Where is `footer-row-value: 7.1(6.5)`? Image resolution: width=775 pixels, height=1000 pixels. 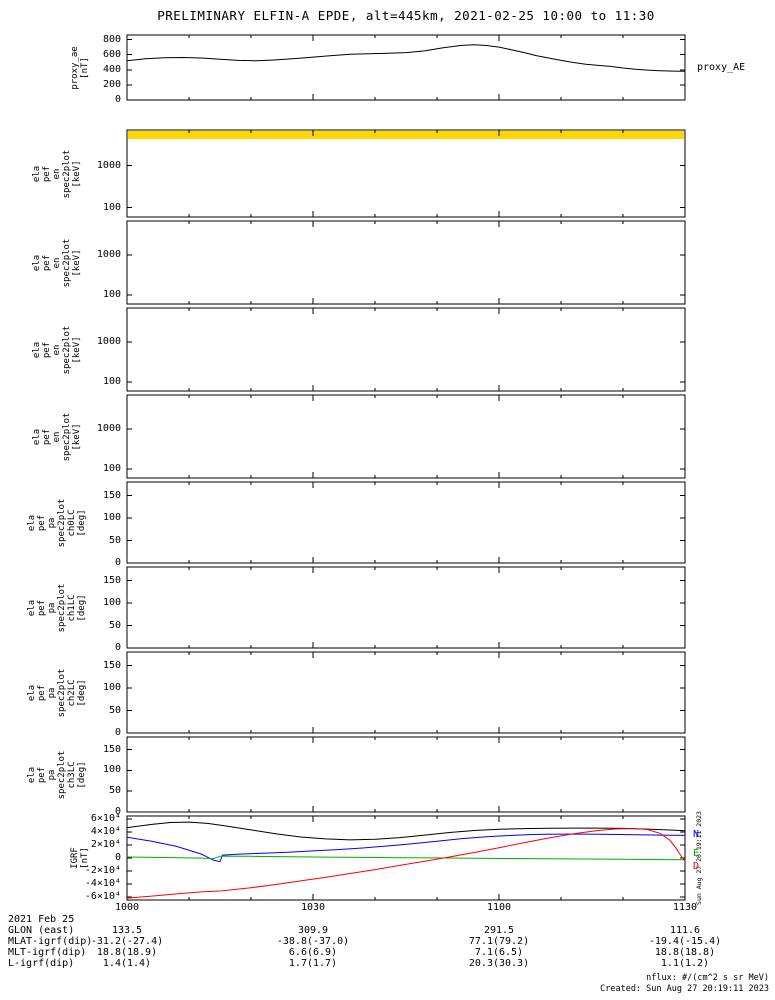 footer-row-value: 7.1(6.5) is located at coordinates (499, 952).